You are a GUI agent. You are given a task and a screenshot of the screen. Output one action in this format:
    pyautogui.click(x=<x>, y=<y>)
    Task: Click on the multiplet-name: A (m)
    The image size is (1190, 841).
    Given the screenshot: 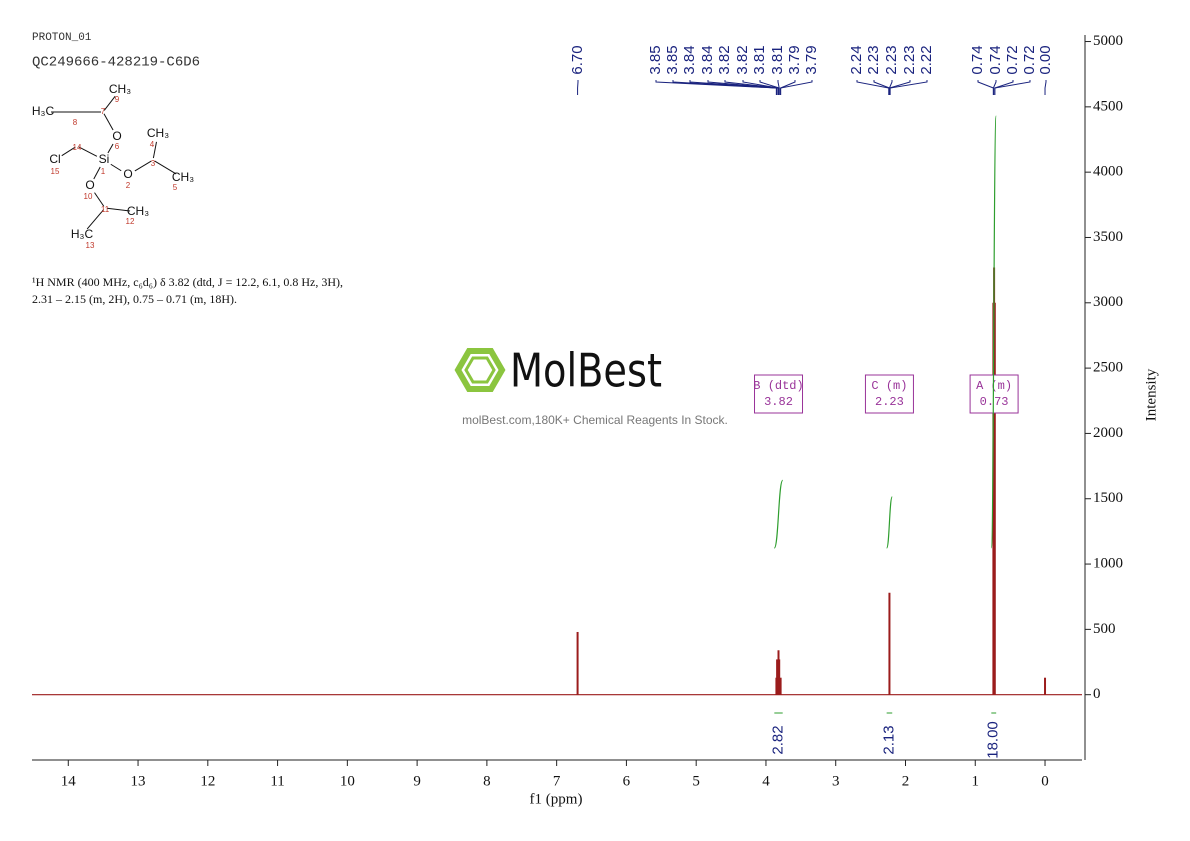 What is the action you would take?
    pyautogui.click(x=994, y=386)
    